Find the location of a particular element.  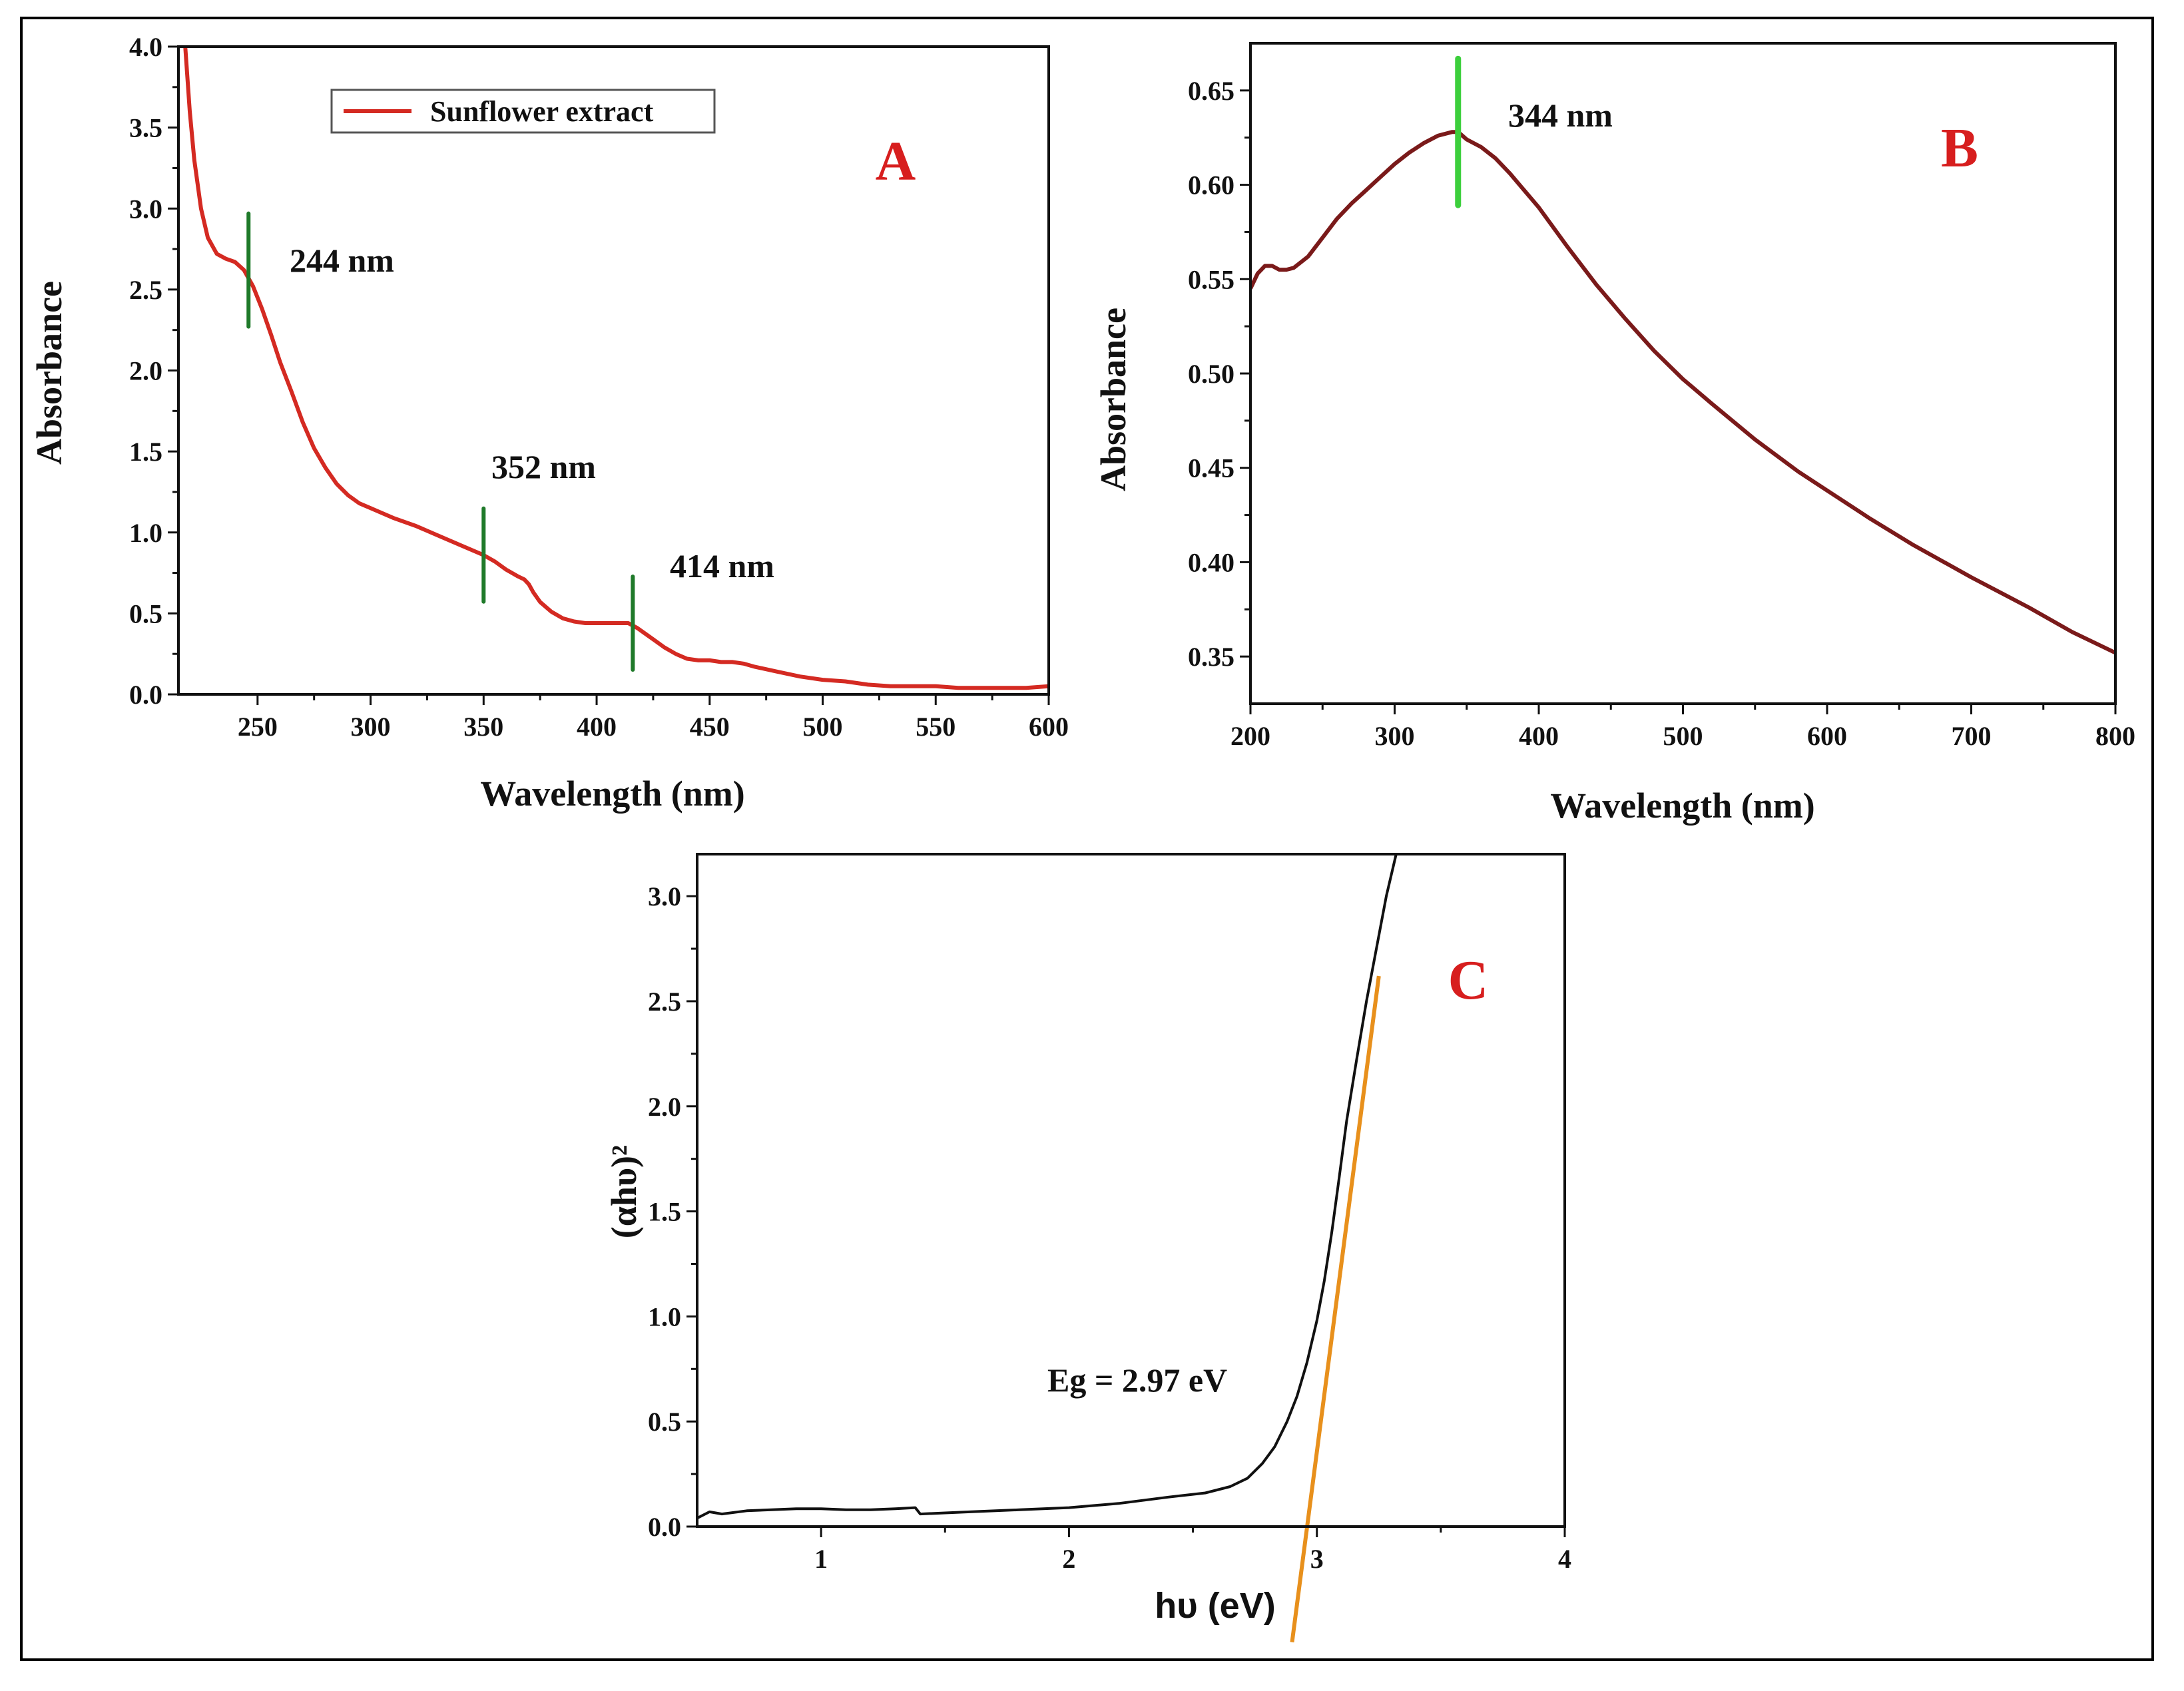

y-tick-label-A-0: 0.0 is located at coordinates (145, 695).